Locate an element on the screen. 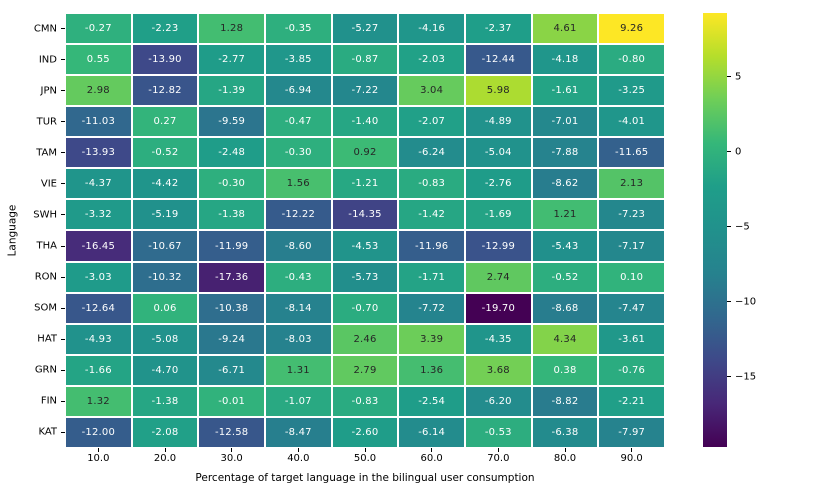 Image resolution: width=830 pixels, height=498 pixels. heatmap-cell: -2.76 is located at coordinates (498, 184).